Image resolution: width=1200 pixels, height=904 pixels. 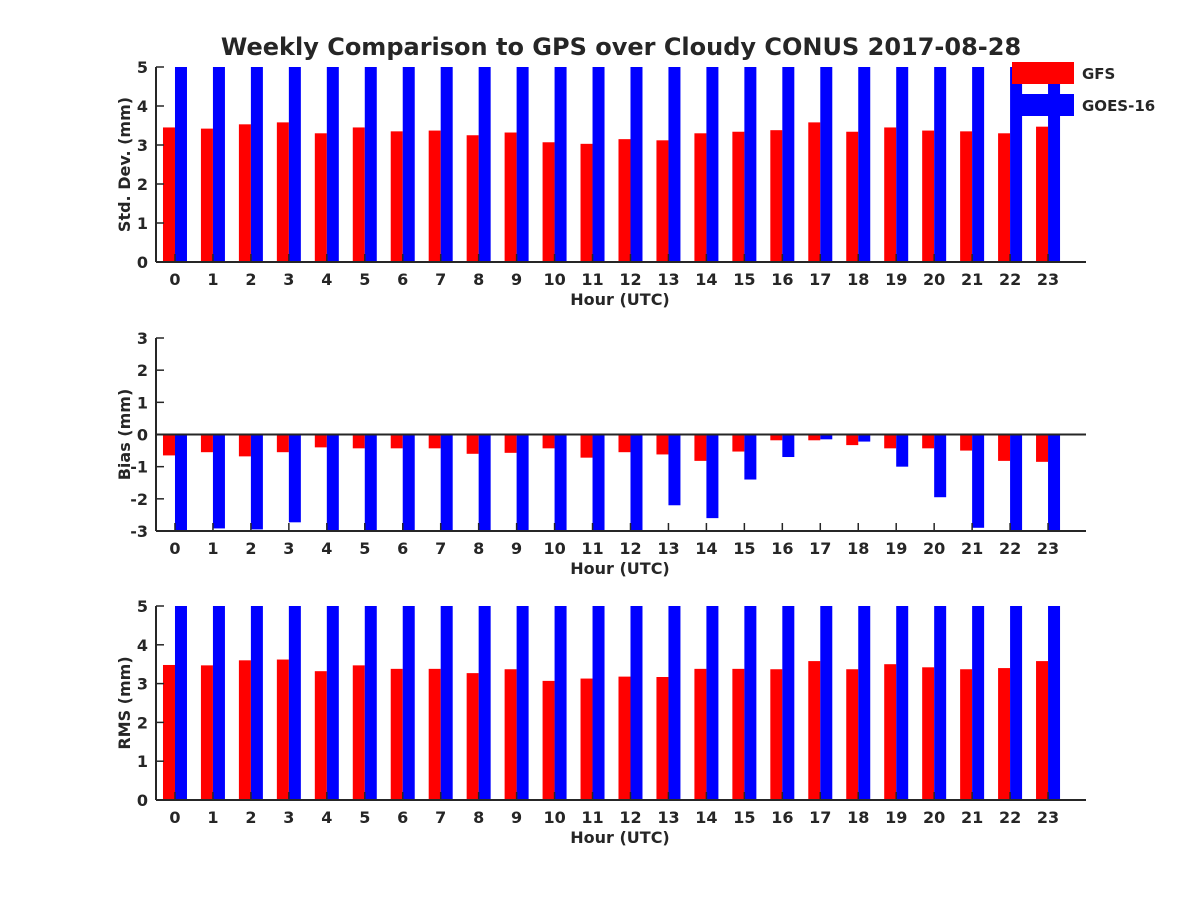 I want to click on y-tick-label: 4, so click(x=142, y=645).